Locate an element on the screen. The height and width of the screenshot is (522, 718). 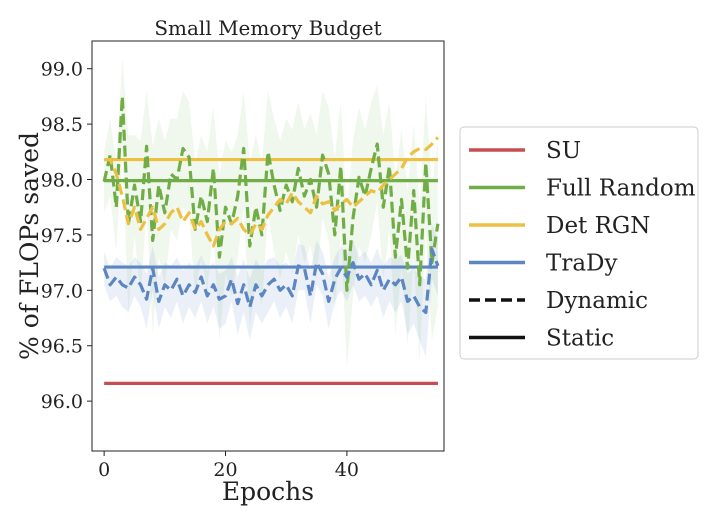
chart-title: Small Memory Budget is located at coordinates (267, 28).